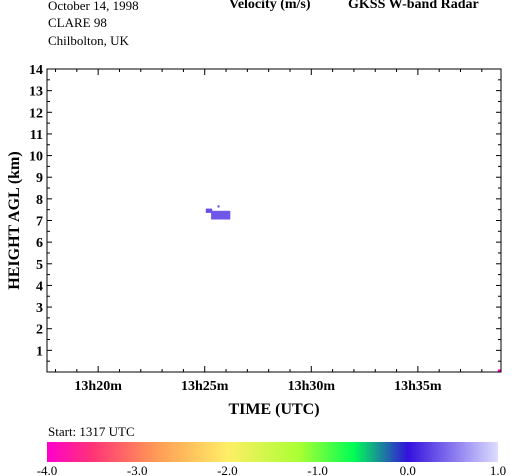 This screenshot has width=516, height=476. What do you see at coordinates (88, 40) in the screenshot?
I see `header-location: Chilbolton, UK` at bounding box center [88, 40].